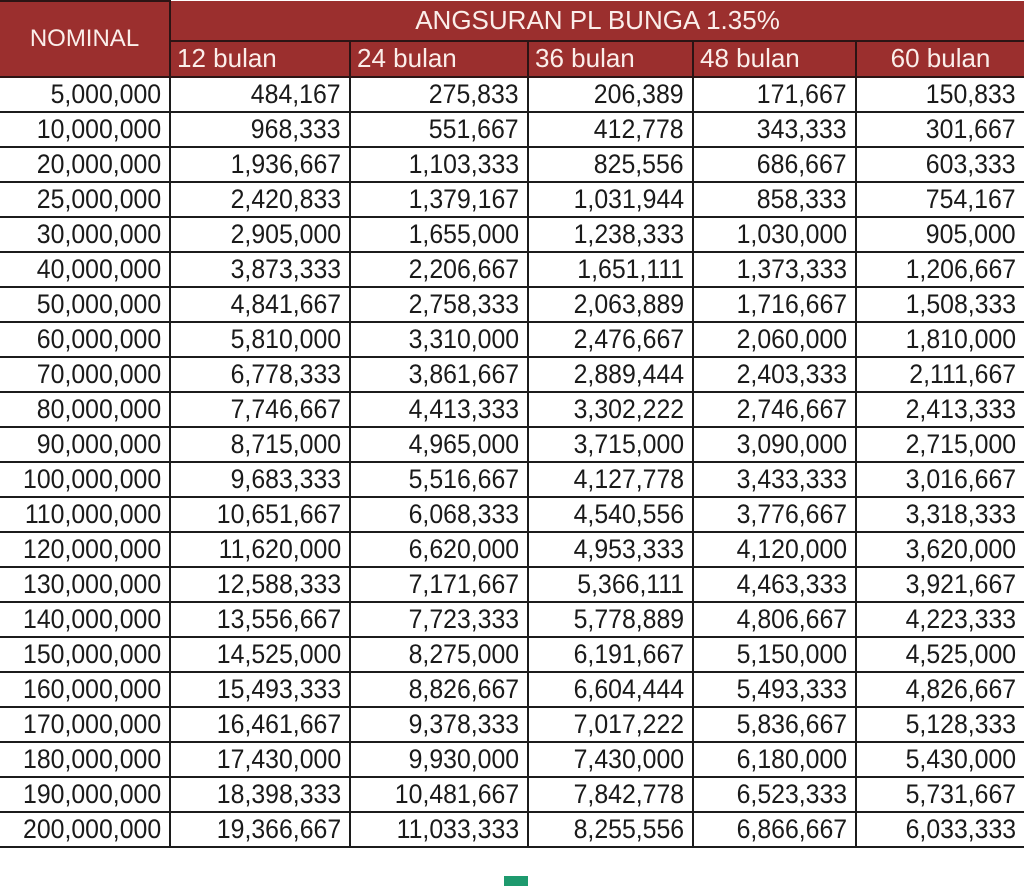  I want to click on term-60-cell: 2,111,667, so click(939, 374).